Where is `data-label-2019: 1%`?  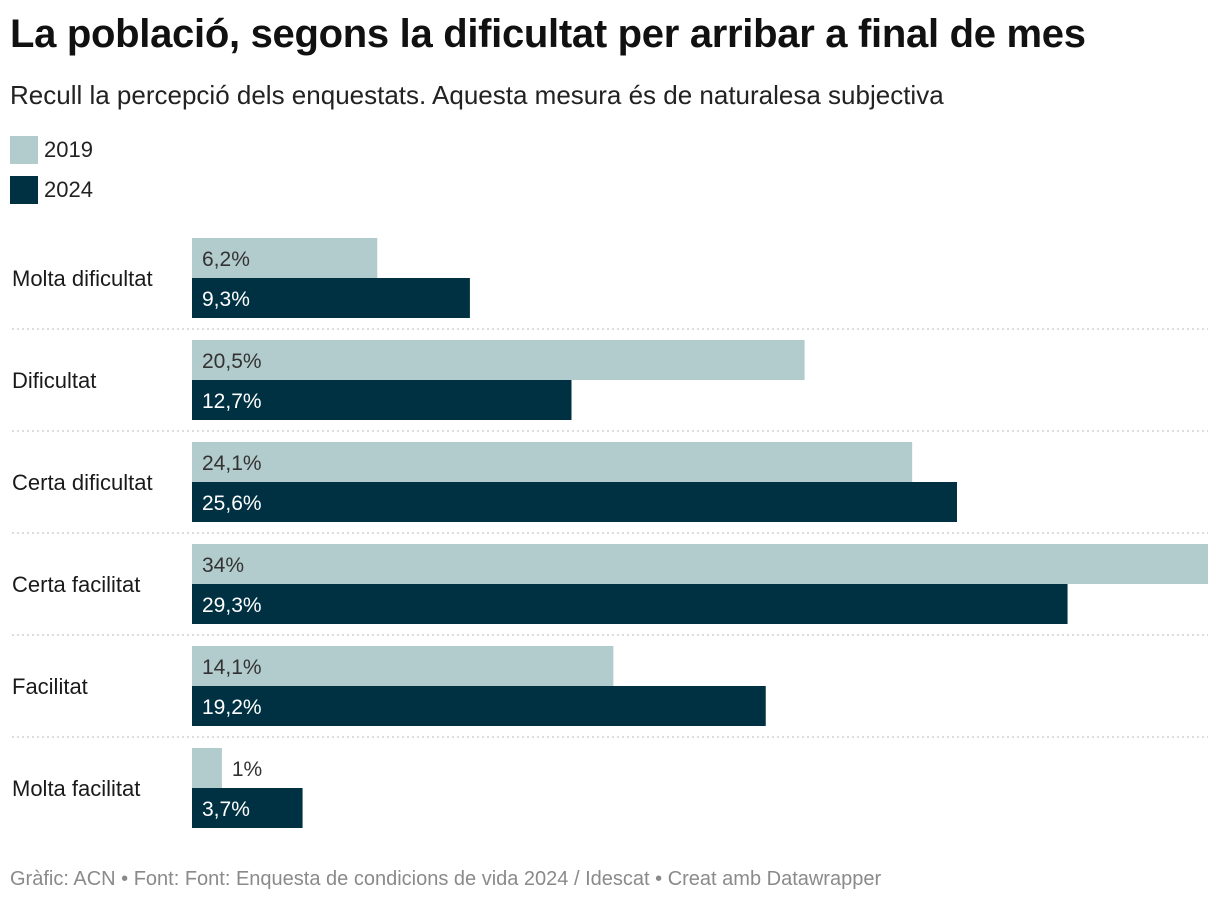 data-label-2019: 1% is located at coordinates (247, 769).